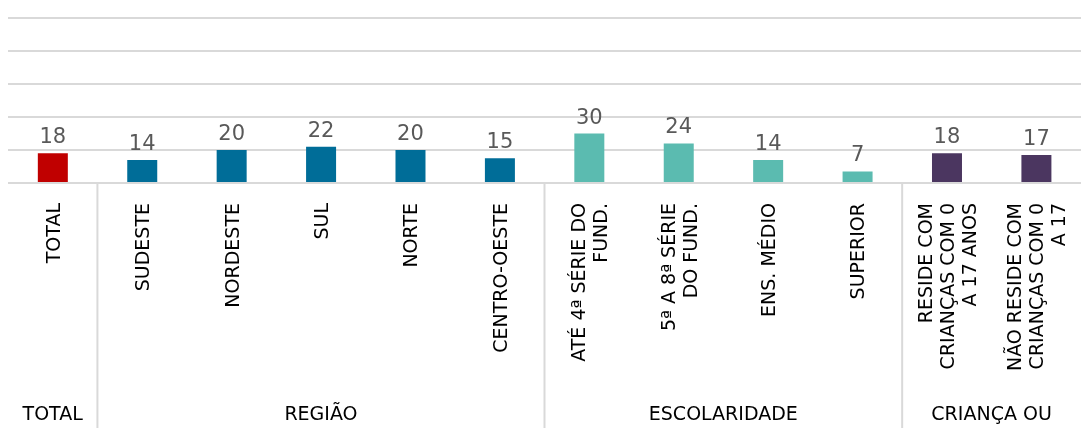 This screenshot has width=1089, height=428. Describe the element at coordinates (857, 154) in the screenshot. I see `data-label: 7` at that location.